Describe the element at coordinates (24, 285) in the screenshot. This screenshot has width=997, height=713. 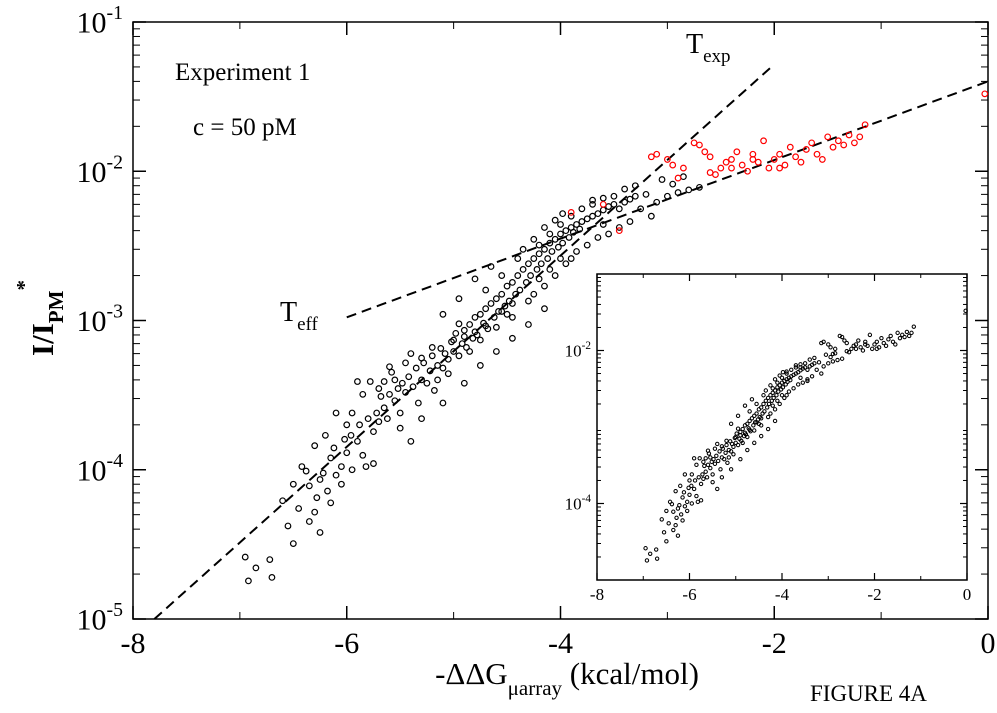
I see `y-axis-title-superscript: *` at that location.